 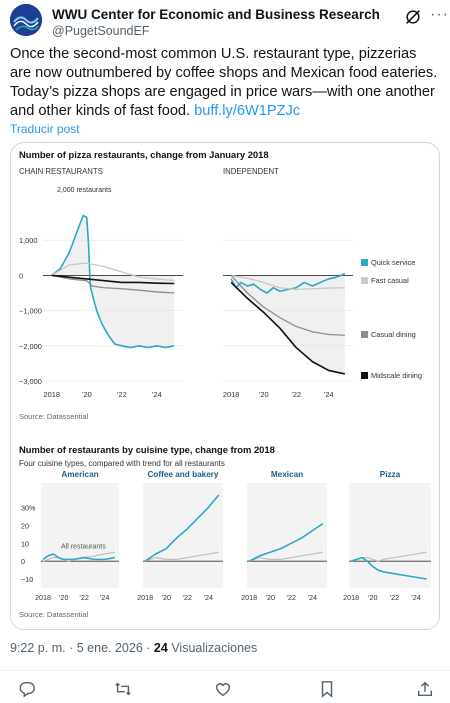 I want to click on cuisine-y-tick: 20, so click(x=25, y=525).